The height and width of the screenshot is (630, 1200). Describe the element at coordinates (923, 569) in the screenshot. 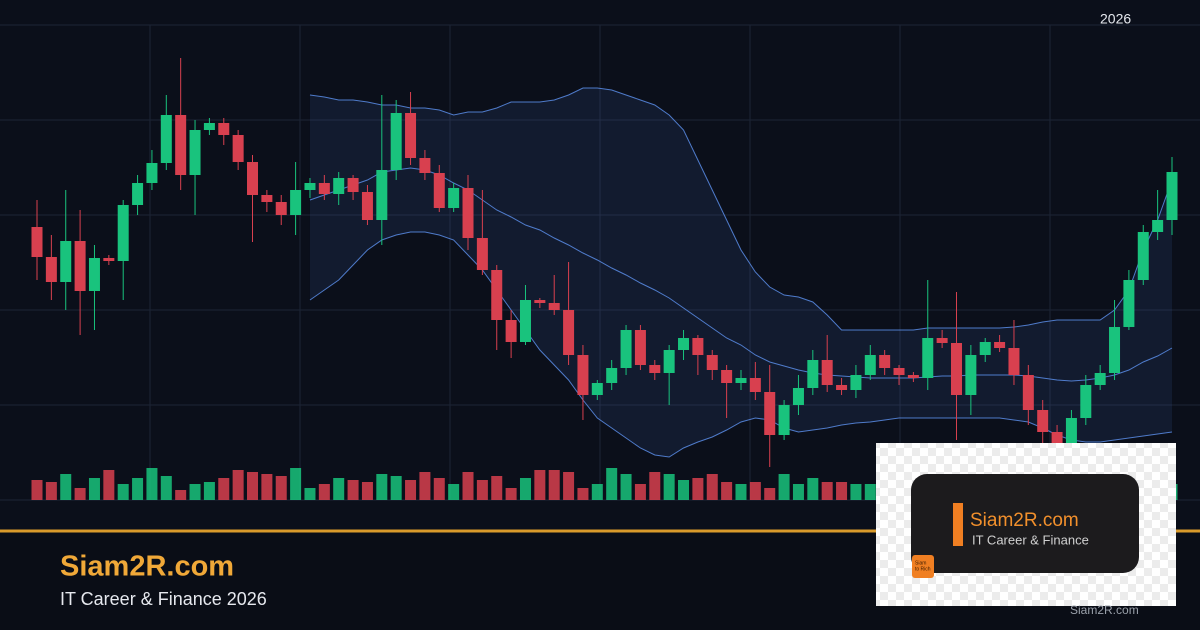

I see `badge-line: to Rich` at that location.